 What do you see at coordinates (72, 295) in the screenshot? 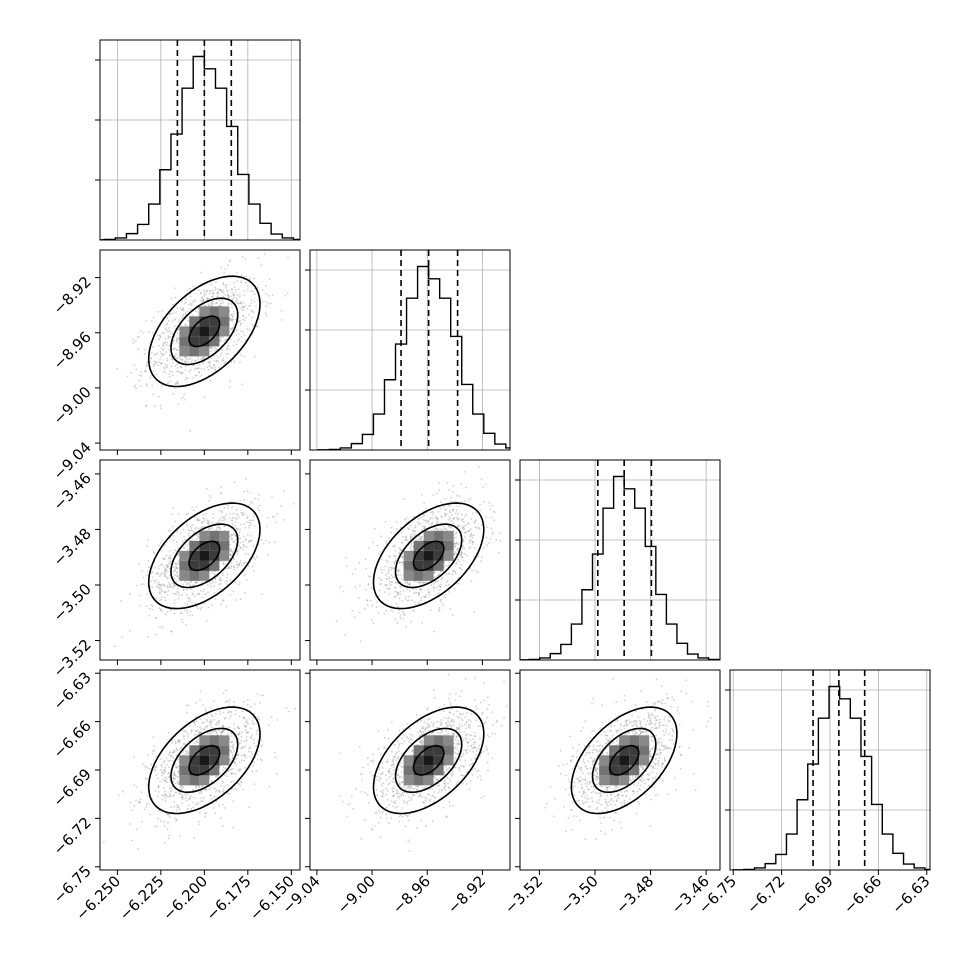
I see `y-tick-label: −8.92` at bounding box center [72, 295].